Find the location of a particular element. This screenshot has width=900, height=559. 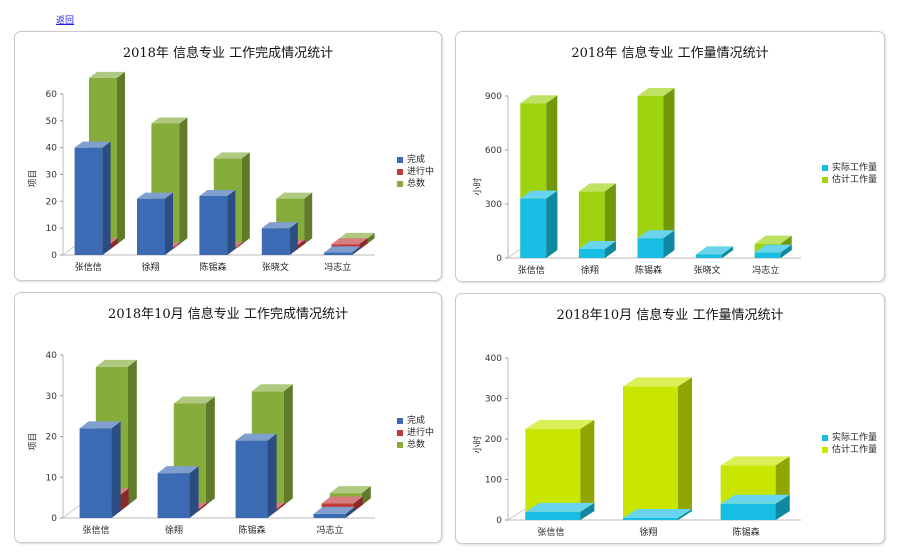

legend-item: 完成 is located at coordinates (415, 160).